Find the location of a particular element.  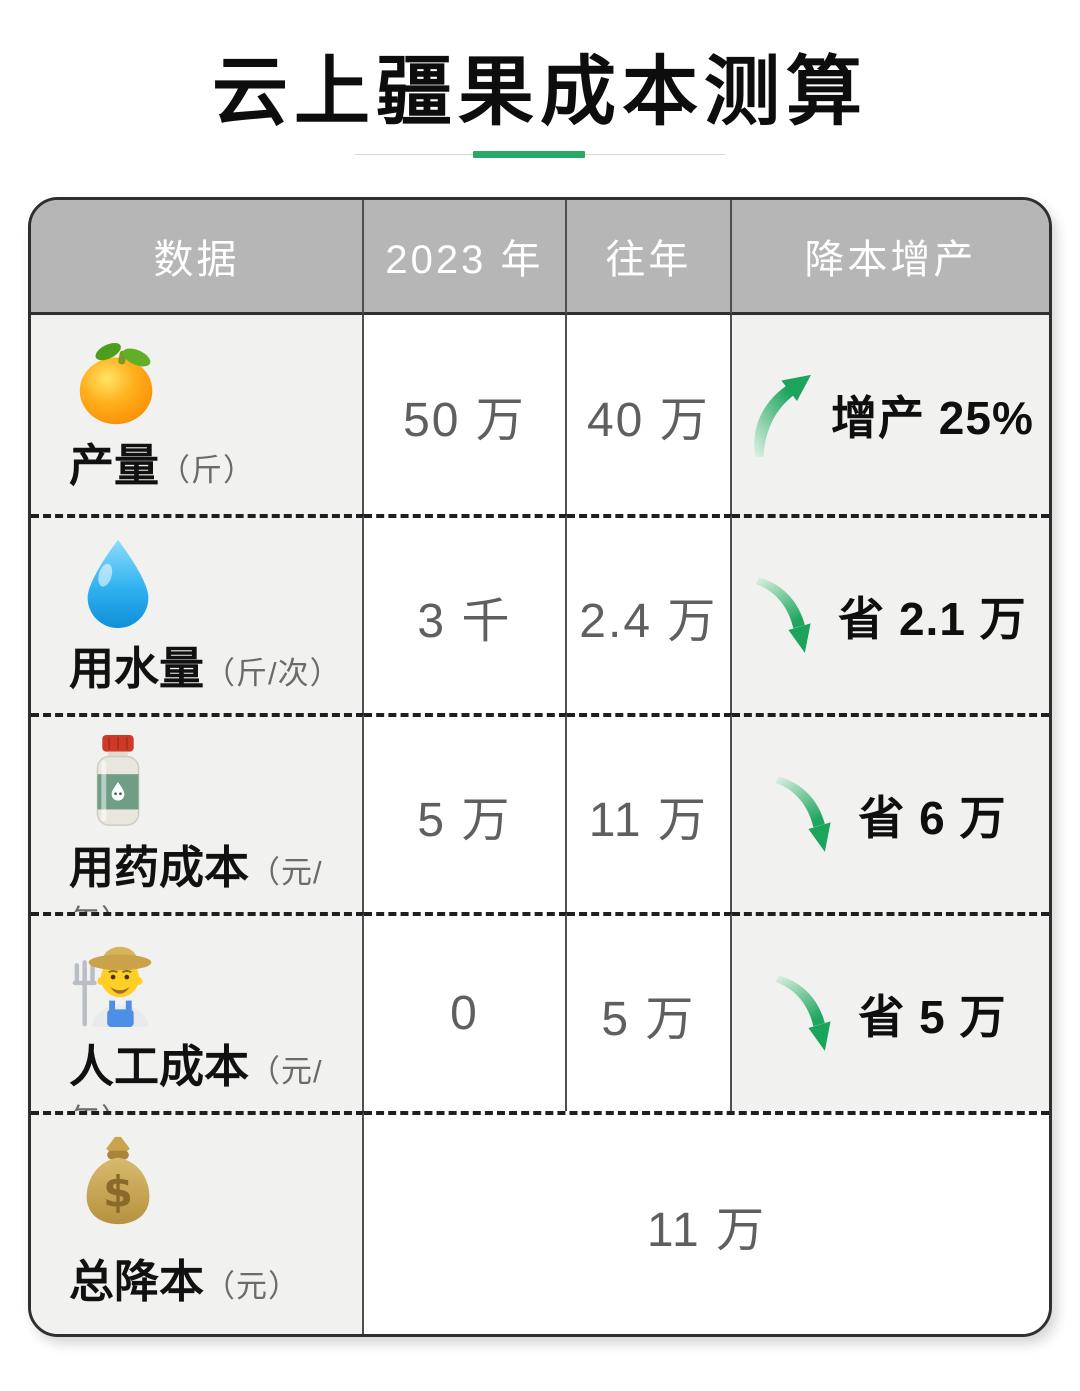

label-cell: 用药成本（元/年） is located at coordinates (198, 826).